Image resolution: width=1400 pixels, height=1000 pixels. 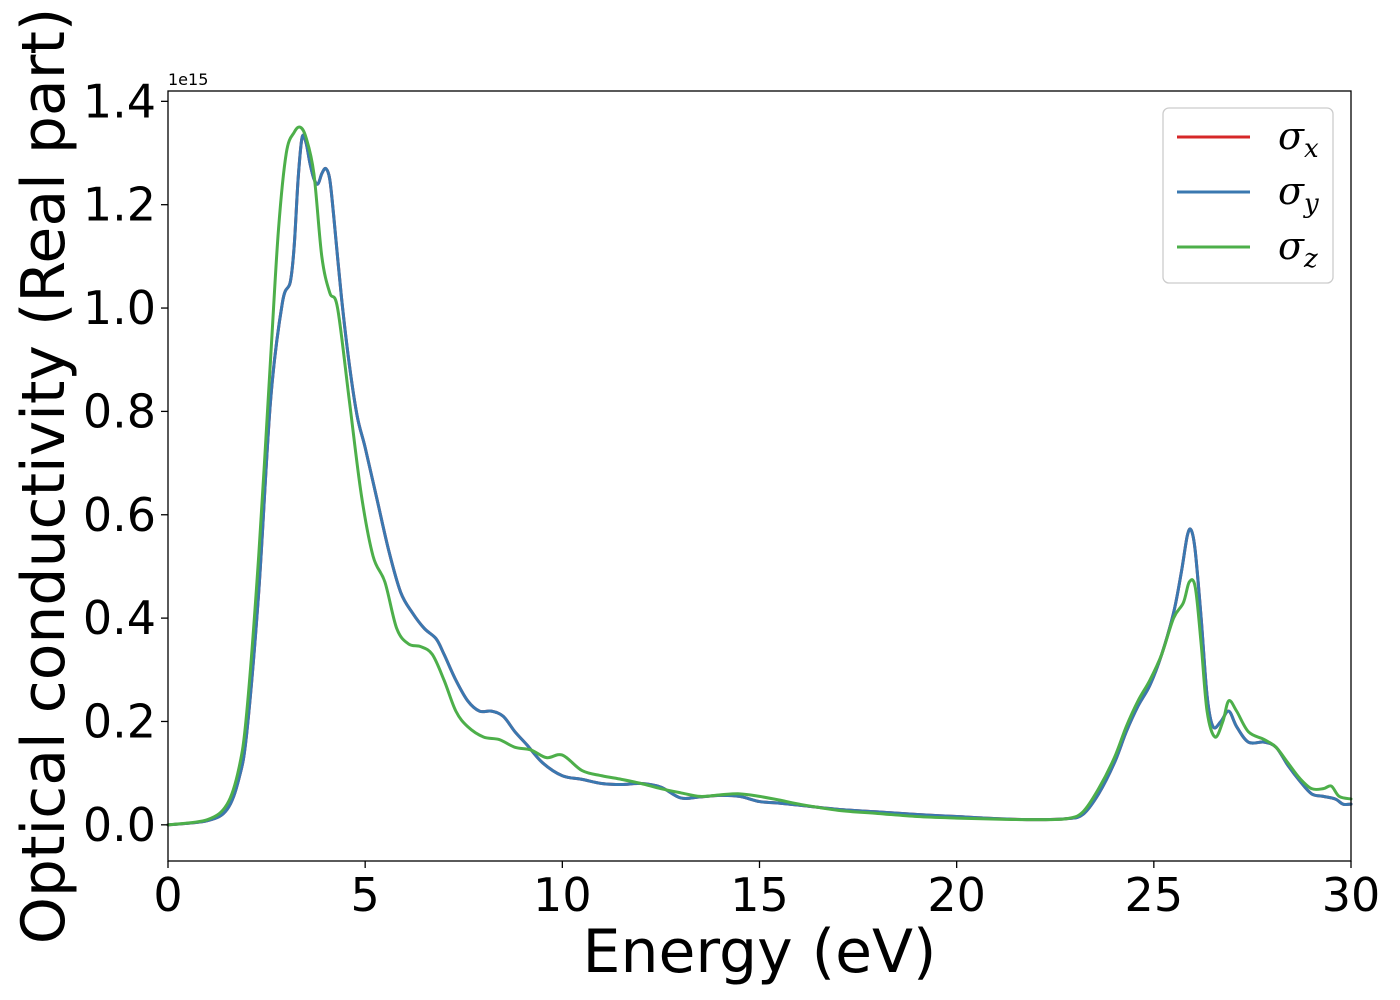 I want to click on legend-box, so click(x=1248, y=195).